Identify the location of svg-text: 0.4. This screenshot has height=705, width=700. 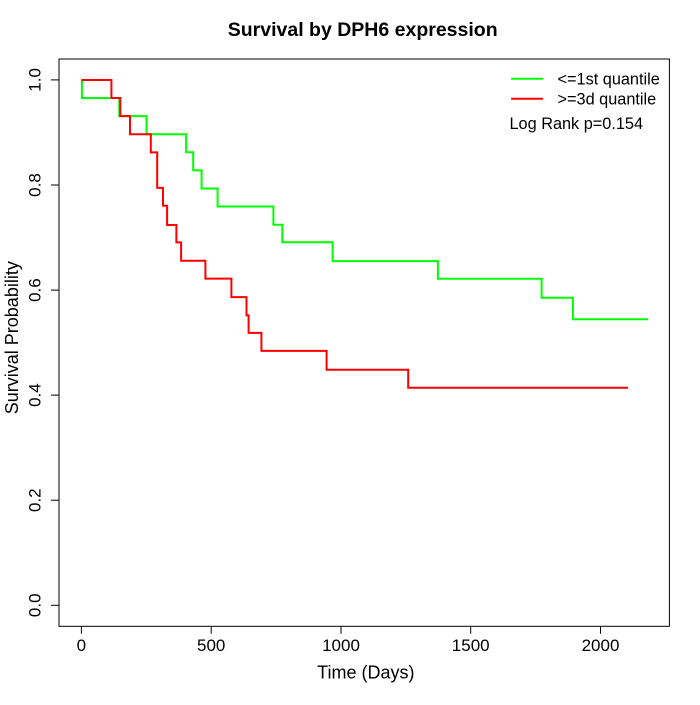
(35, 395).